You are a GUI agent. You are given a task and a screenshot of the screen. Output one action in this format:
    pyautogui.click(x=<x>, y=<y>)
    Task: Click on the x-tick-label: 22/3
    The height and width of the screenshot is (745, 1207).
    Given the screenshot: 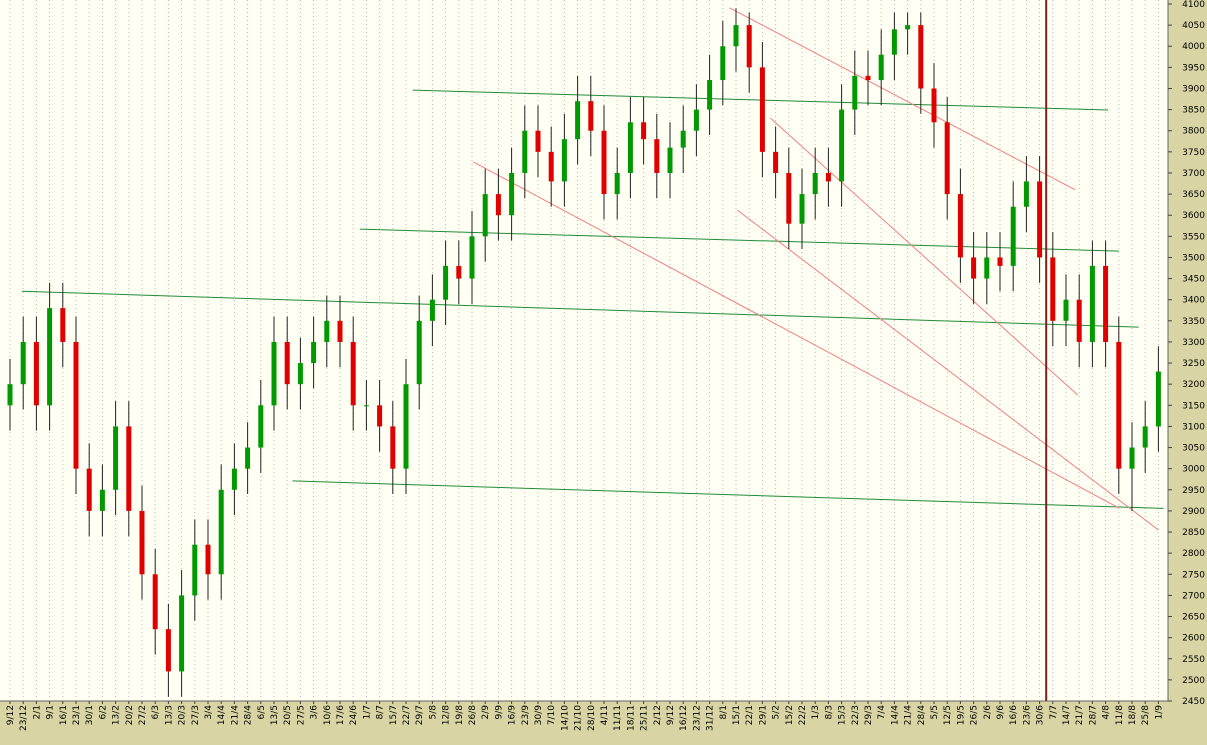 What is the action you would take?
    pyautogui.click(x=856, y=715)
    